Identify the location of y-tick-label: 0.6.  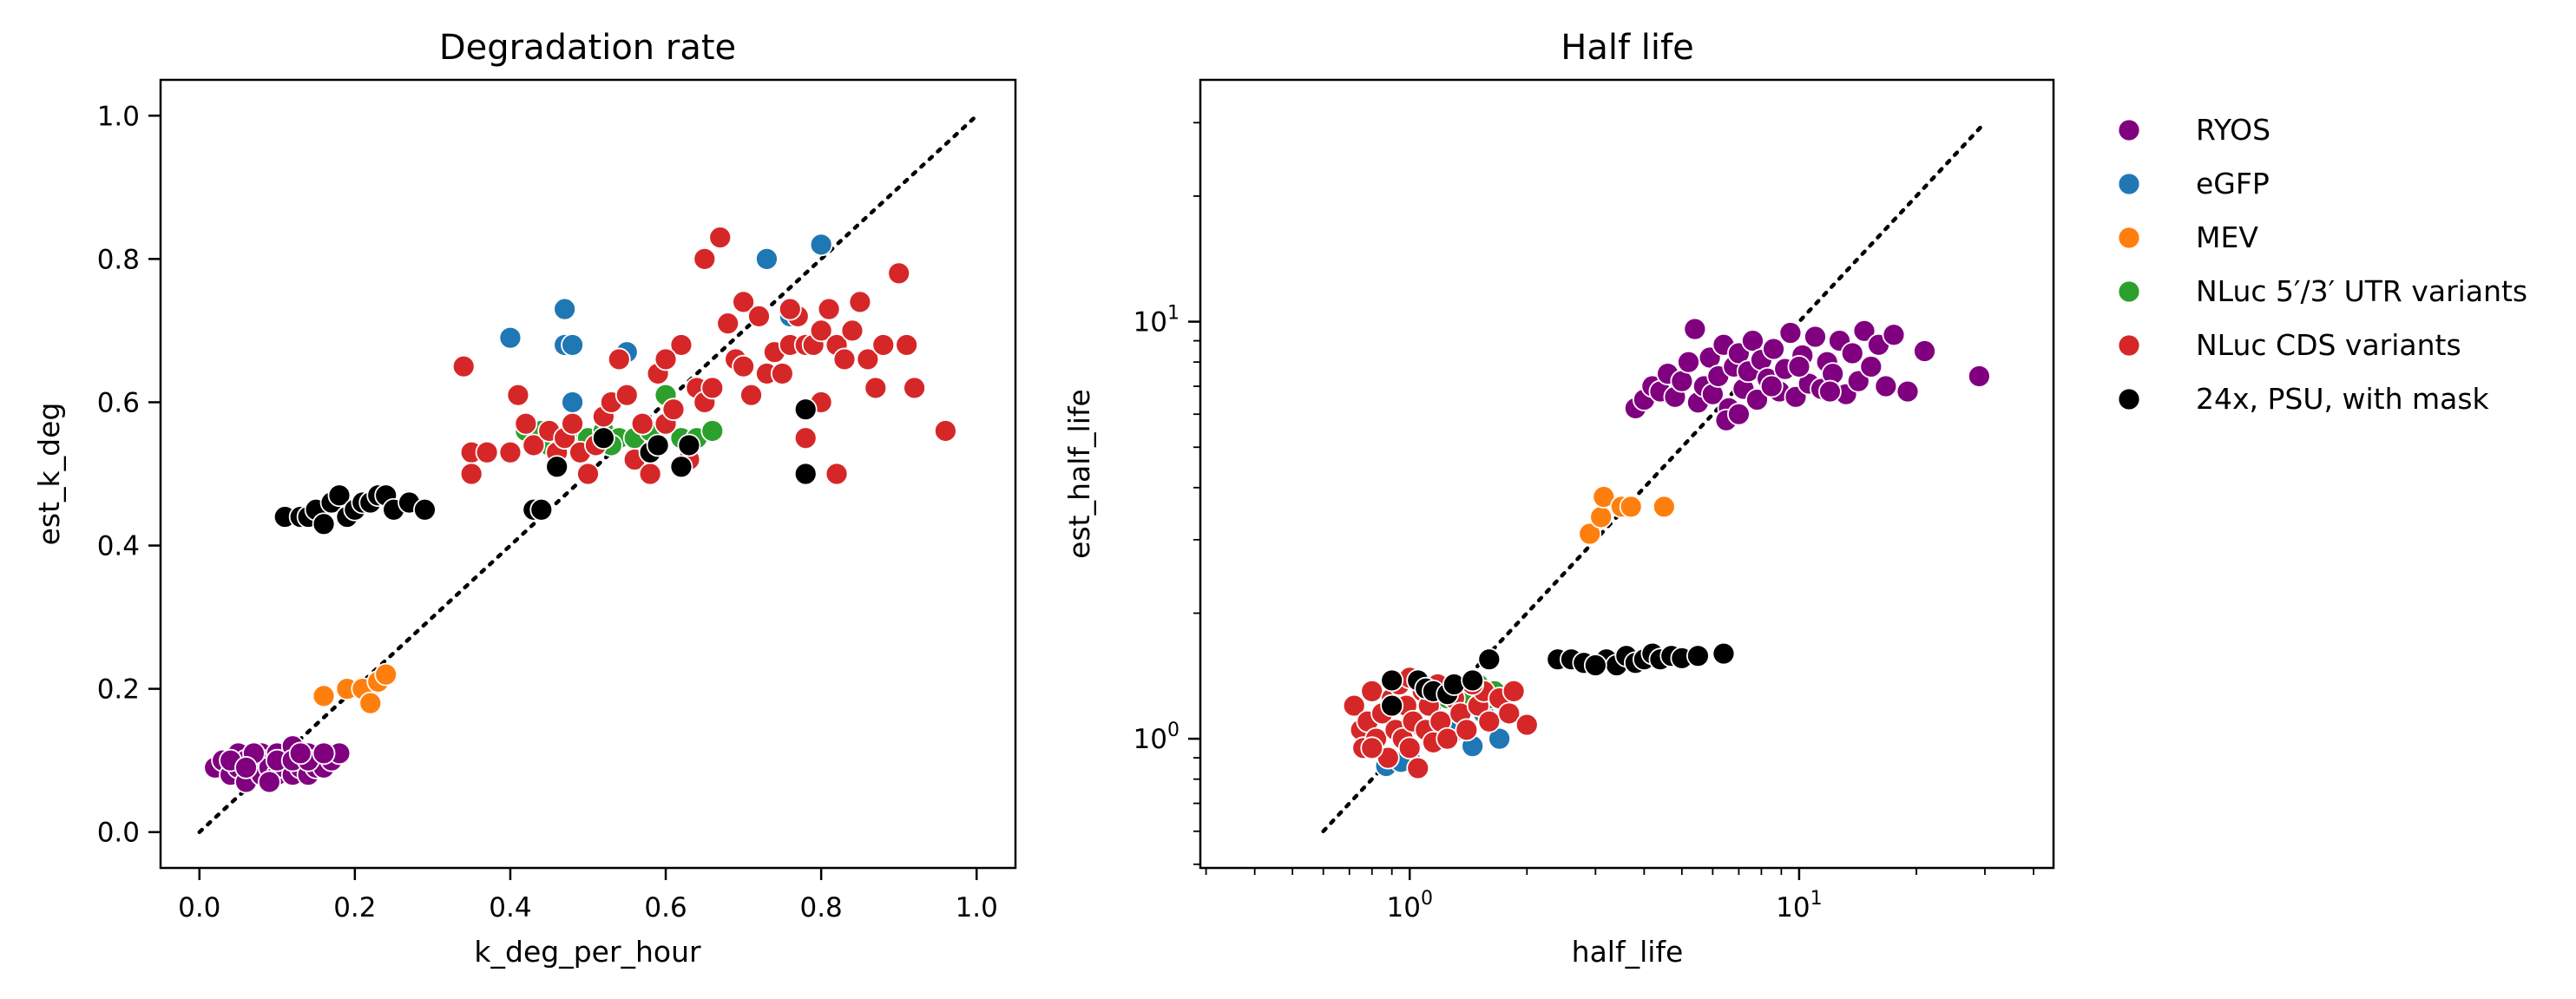
(119, 402).